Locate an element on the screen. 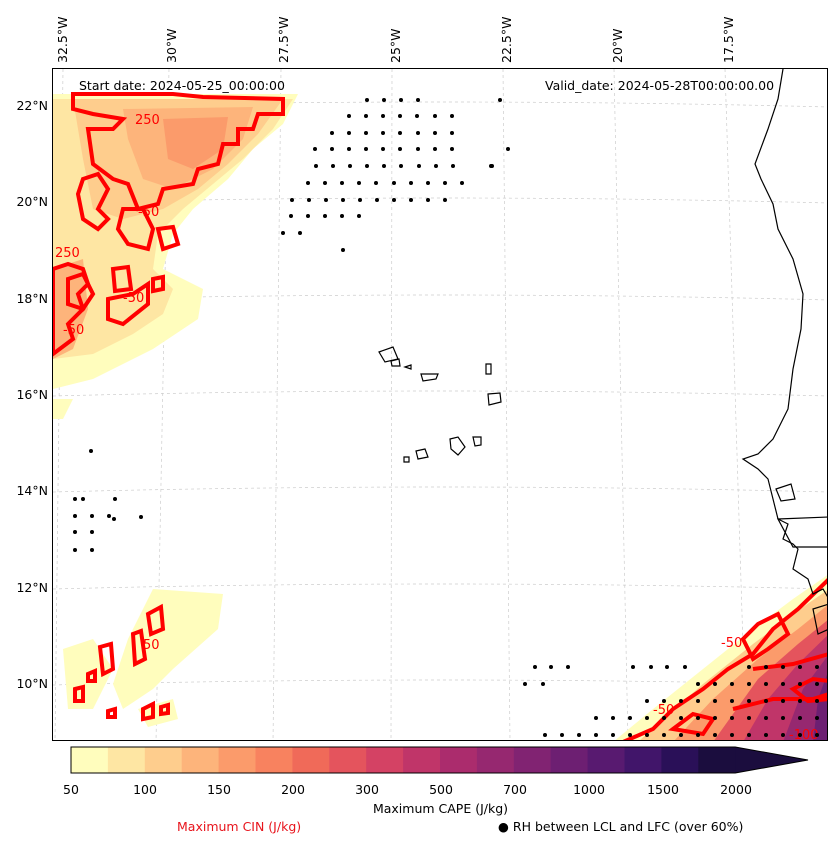 This screenshot has width=837, height=845. cape-field-northwest is located at coordinates (175, 256).